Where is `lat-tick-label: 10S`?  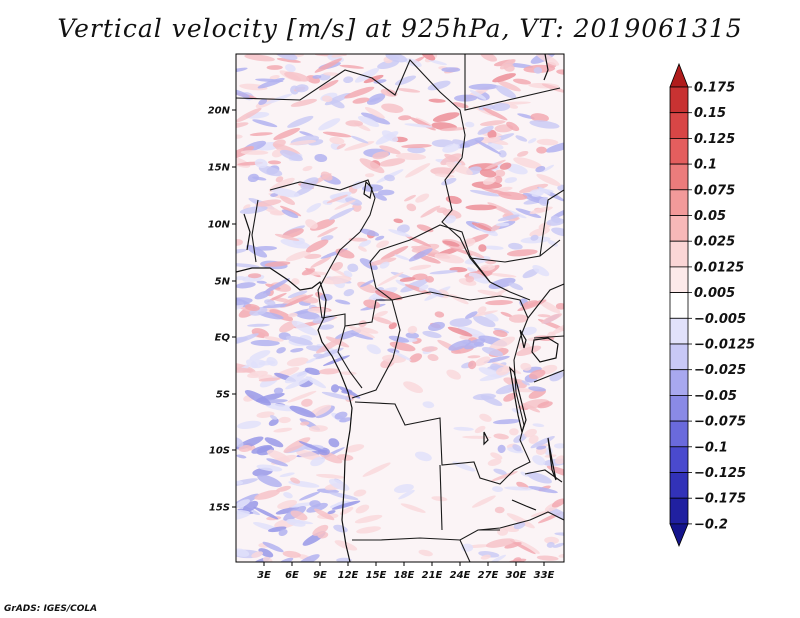
lat-tick-label: 10S is located at coordinates (219, 451).